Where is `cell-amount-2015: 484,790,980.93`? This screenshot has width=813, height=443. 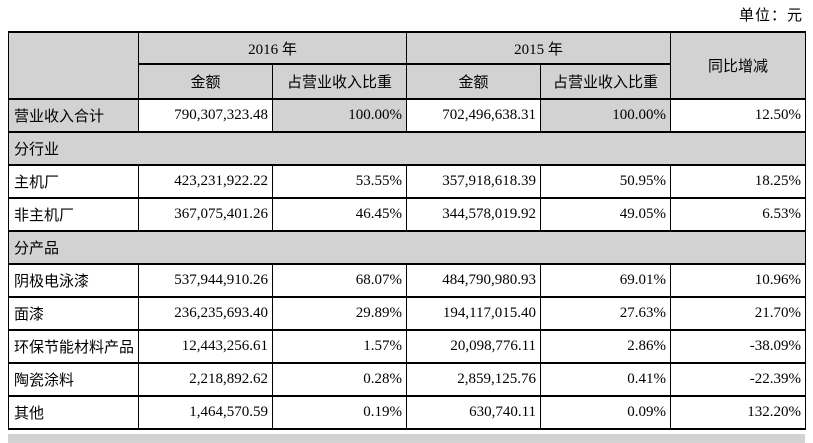
cell-amount-2015: 484,790,980.93 is located at coordinates (474, 280).